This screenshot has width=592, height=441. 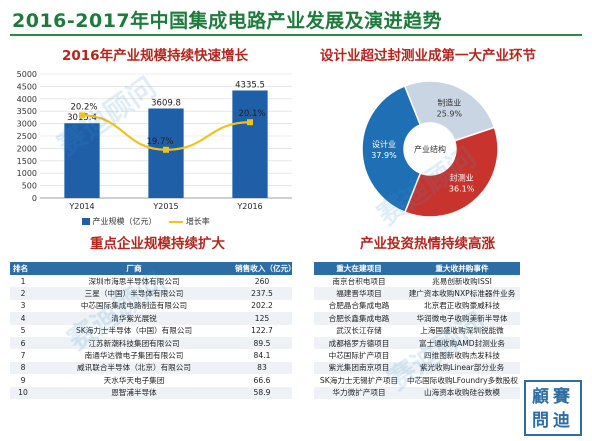 What do you see at coordinates (151, 330) in the screenshot?
I see `companies-row: 5 SK海力士半导体（中国）有限公司 122.7` at bounding box center [151, 330].